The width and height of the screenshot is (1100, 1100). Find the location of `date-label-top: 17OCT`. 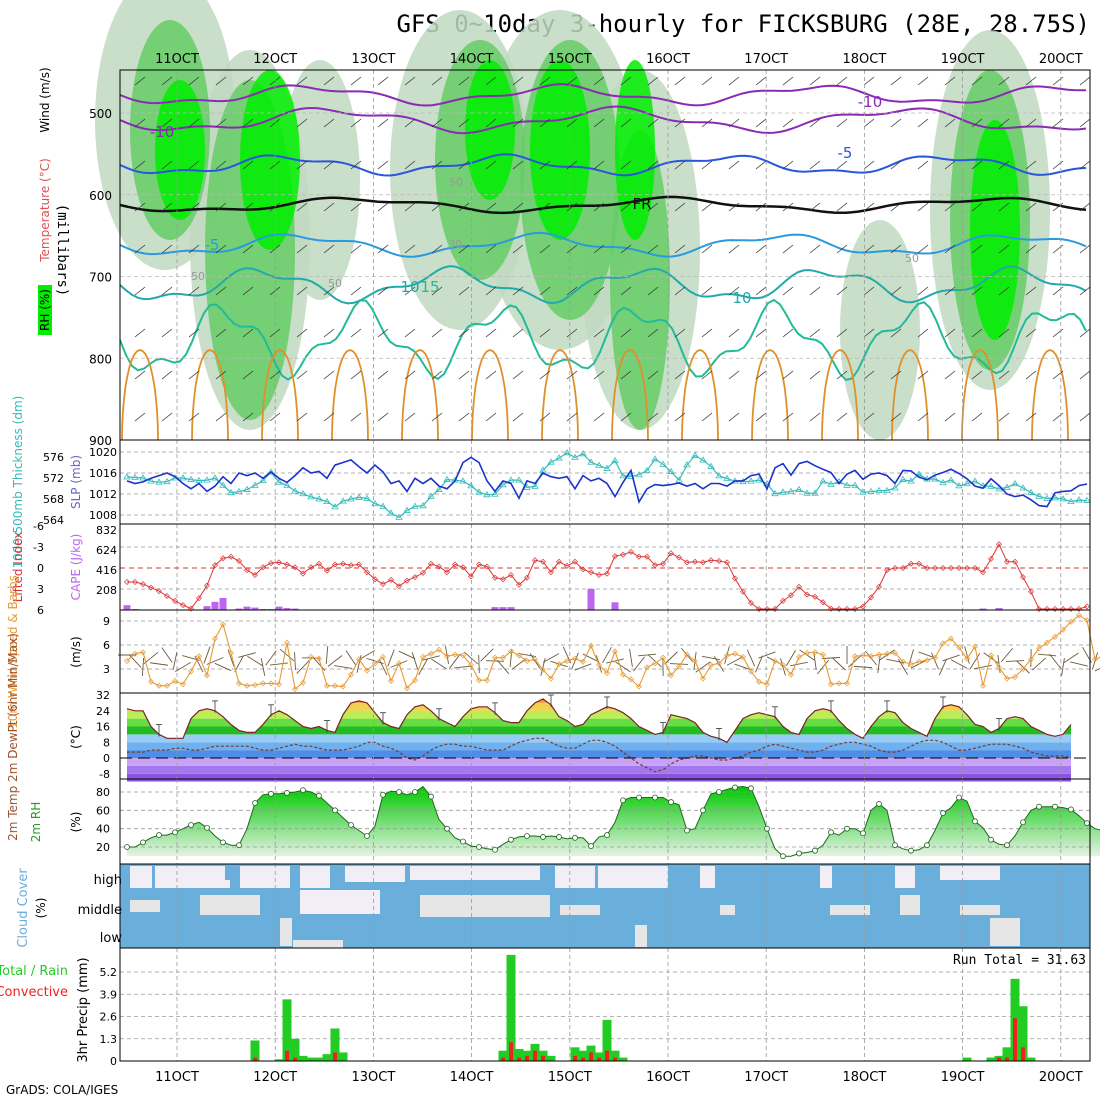

date-label-top: 17OCT is located at coordinates (766, 59).